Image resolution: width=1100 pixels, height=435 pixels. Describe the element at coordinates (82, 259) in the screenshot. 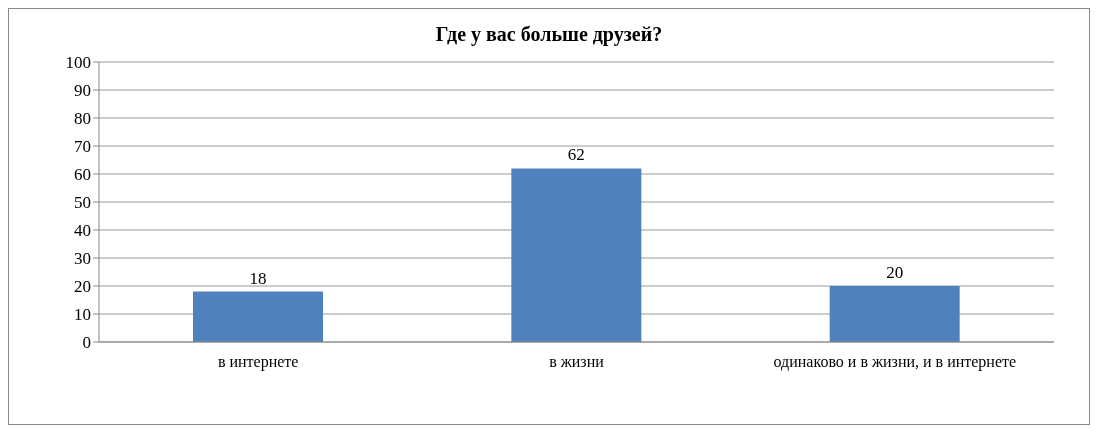

I see `y-tick-label: 30` at that location.